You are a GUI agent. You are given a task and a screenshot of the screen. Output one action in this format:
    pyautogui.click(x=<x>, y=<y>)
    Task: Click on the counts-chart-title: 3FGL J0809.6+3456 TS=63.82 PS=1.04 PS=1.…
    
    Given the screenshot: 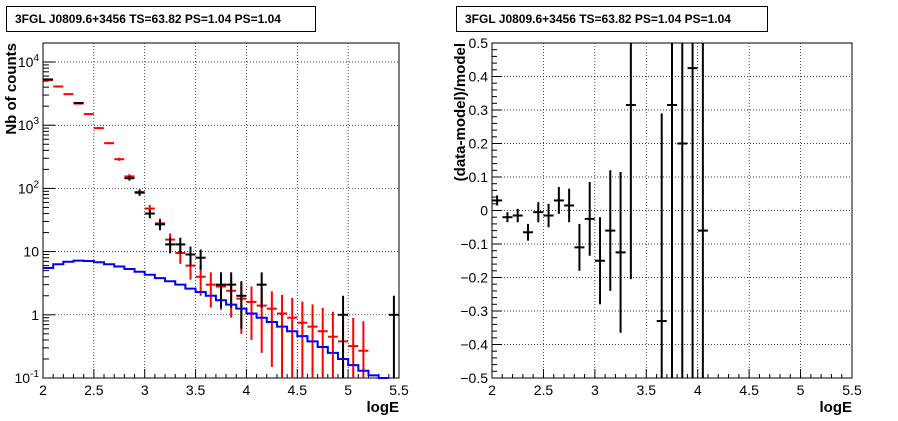 What is the action you would take?
    pyautogui.click(x=161, y=19)
    